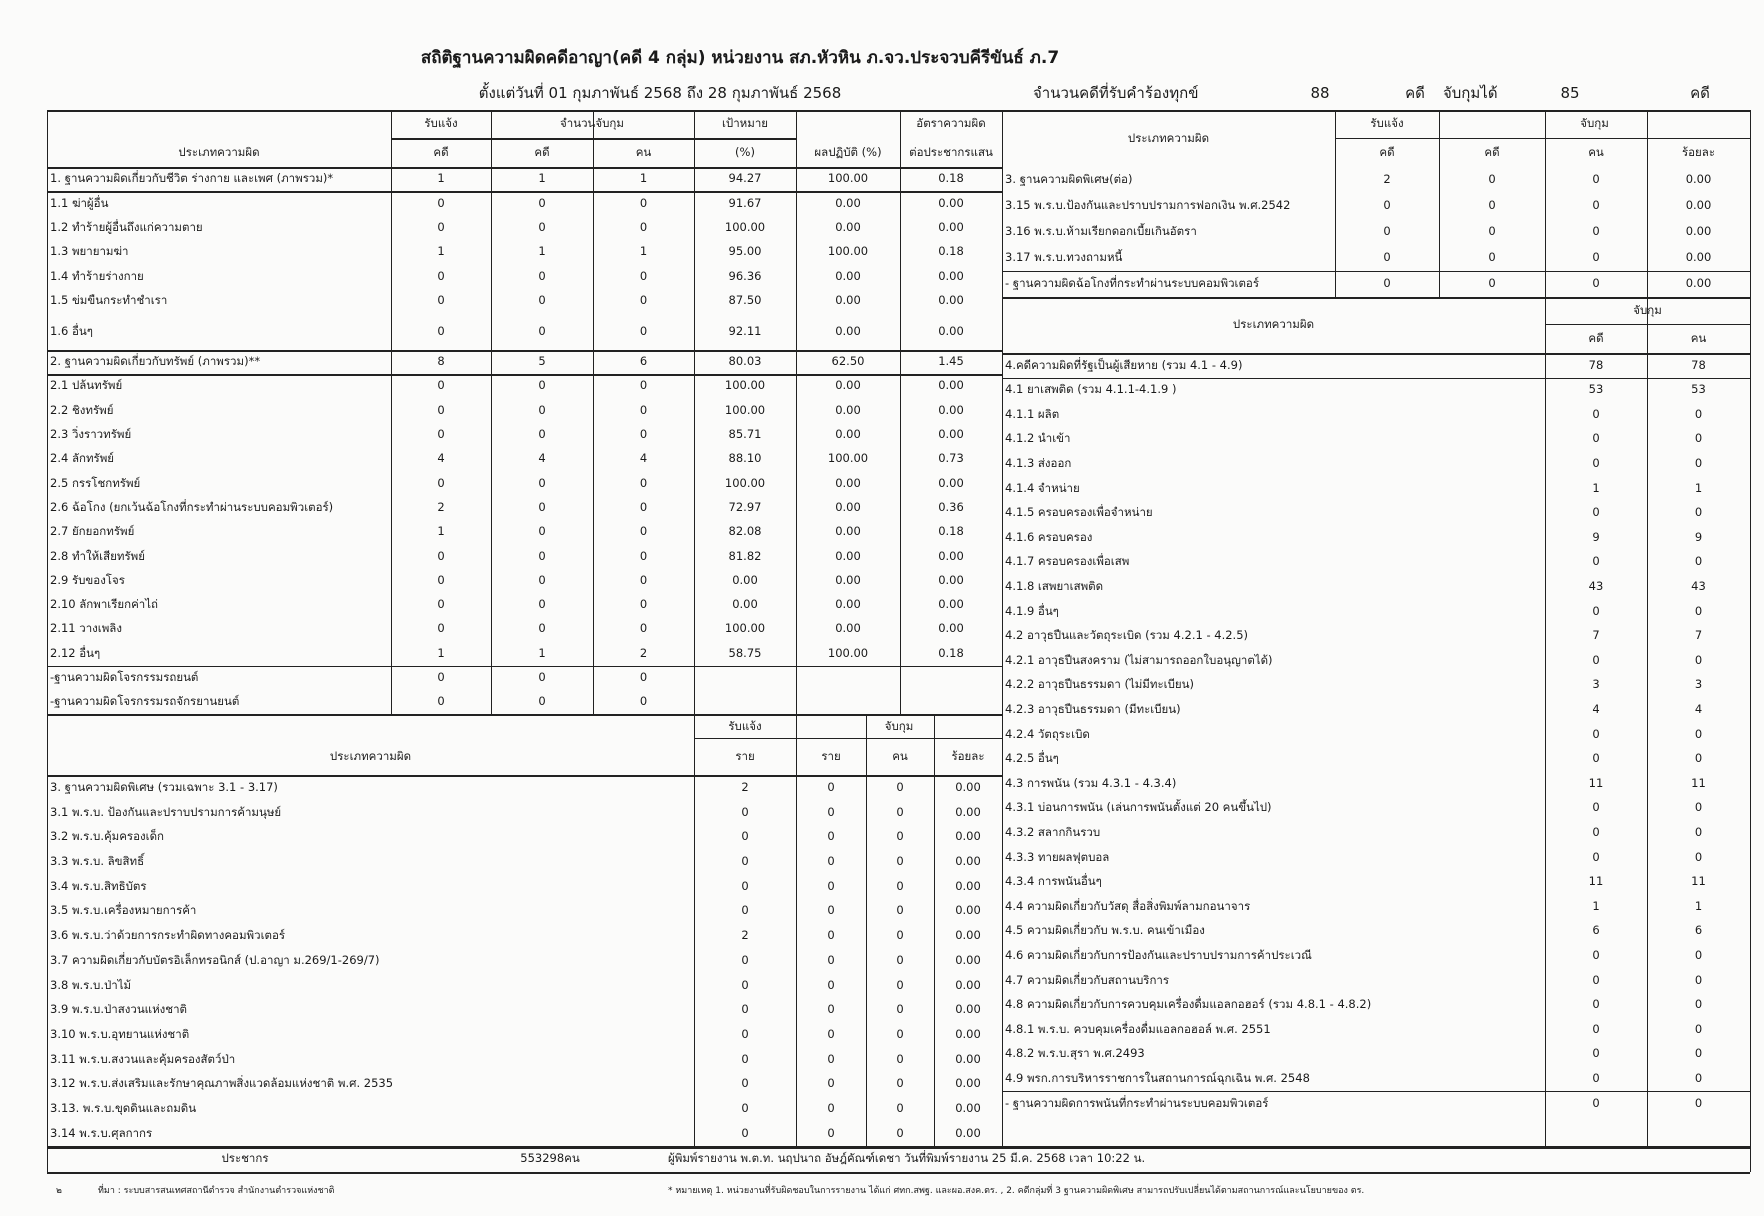 The image size is (1764, 1216). I want to click on offense-label: 4.1.4 จำหน่าย, so click(1042, 487).